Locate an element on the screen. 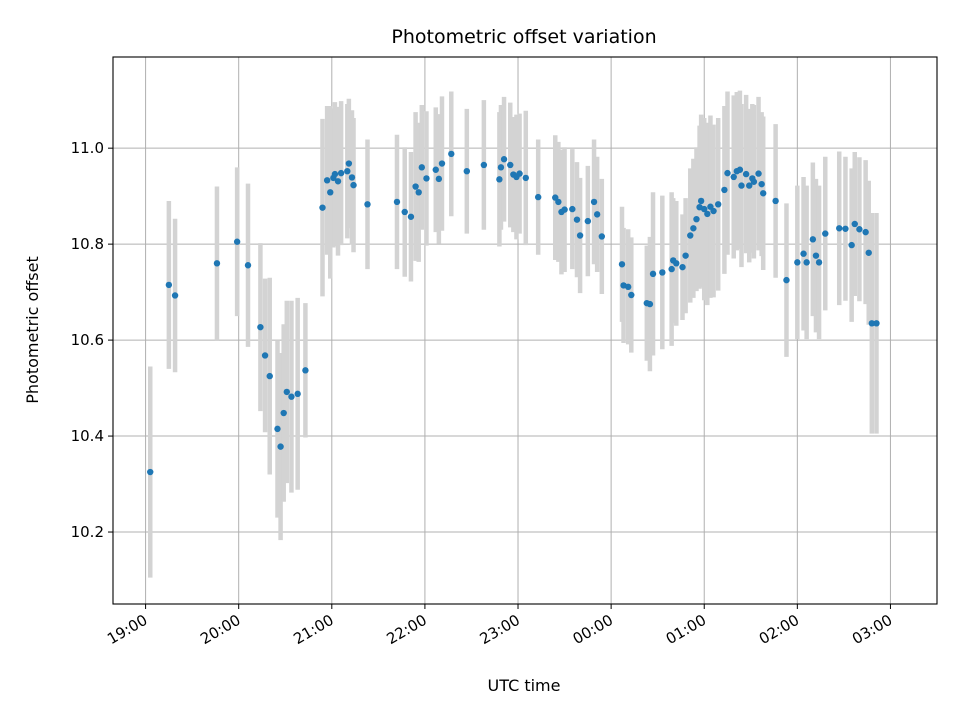 Image resolution: width=960 pixels, height=720 pixels. y-tick-label: 10.4 is located at coordinates (87, 436).